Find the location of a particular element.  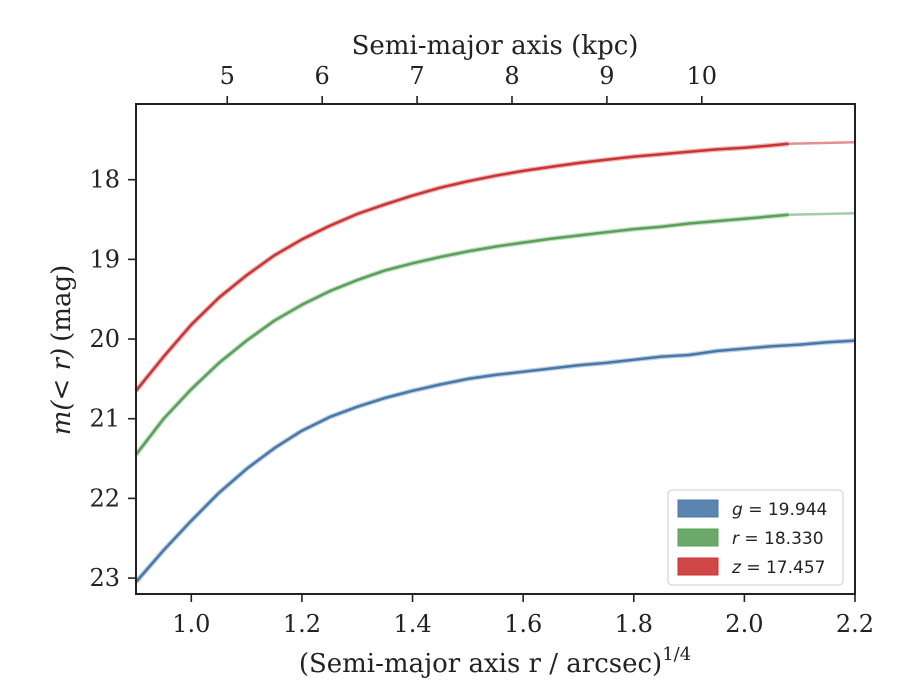

legend: g = 19.944 r = 18.330 z = 17.457 is located at coordinates (755, 537).